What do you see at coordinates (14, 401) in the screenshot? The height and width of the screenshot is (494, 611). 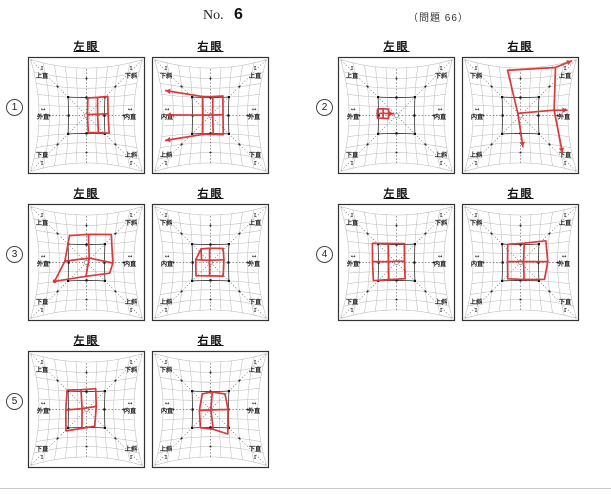 I see `item-number-badge: 5` at bounding box center [14, 401].